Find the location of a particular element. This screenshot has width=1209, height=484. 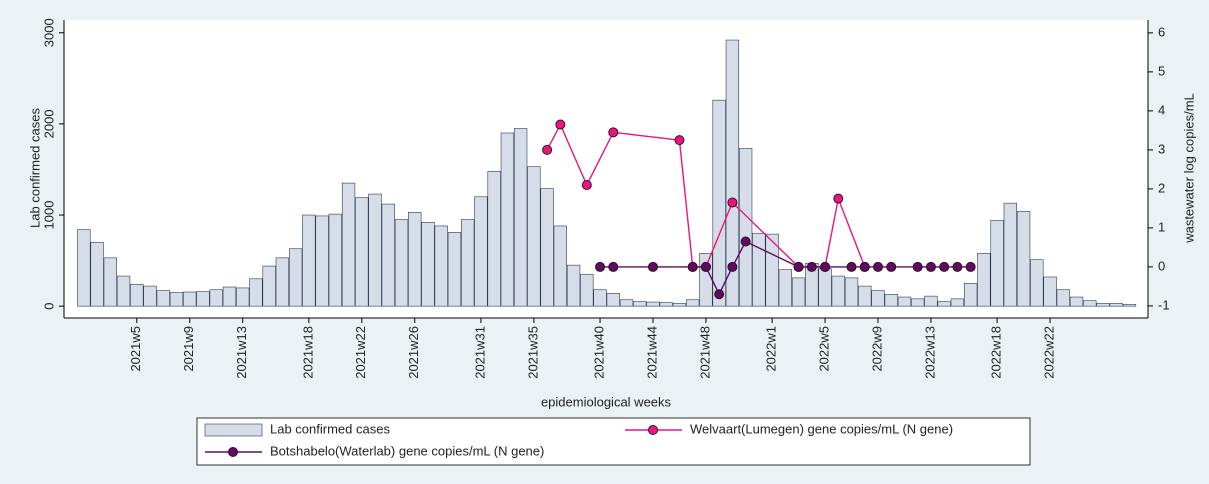

x-tick-label: 2022w1 is located at coordinates (771, 349).